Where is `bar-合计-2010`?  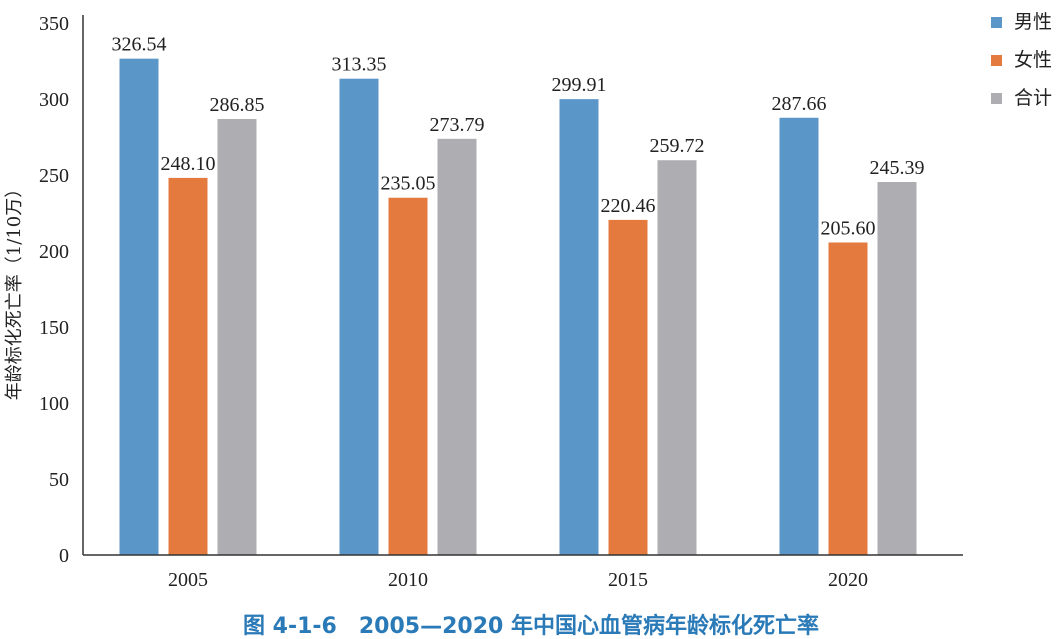 bar-合计-2010 is located at coordinates (457, 346).